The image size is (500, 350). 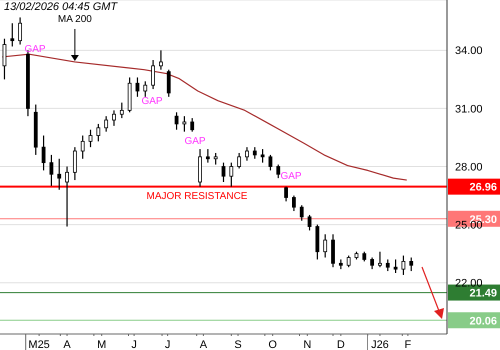 What do you see at coordinates (469, 51) in the screenshot?
I see `y-tick-label: 34.00` at bounding box center [469, 51].